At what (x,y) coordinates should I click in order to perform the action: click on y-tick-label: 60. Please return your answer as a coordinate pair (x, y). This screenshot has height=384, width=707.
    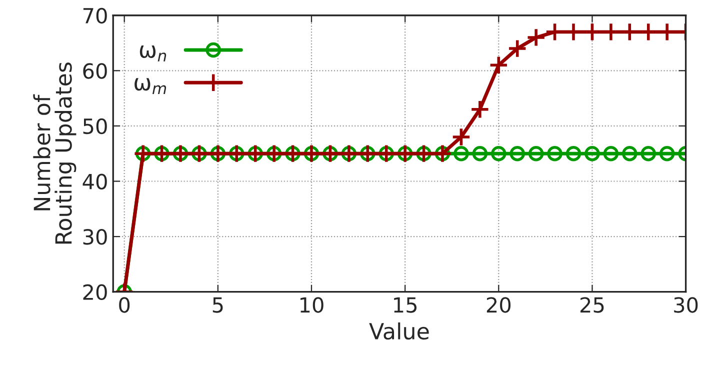
    Looking at the image, I should click on (95, 71).